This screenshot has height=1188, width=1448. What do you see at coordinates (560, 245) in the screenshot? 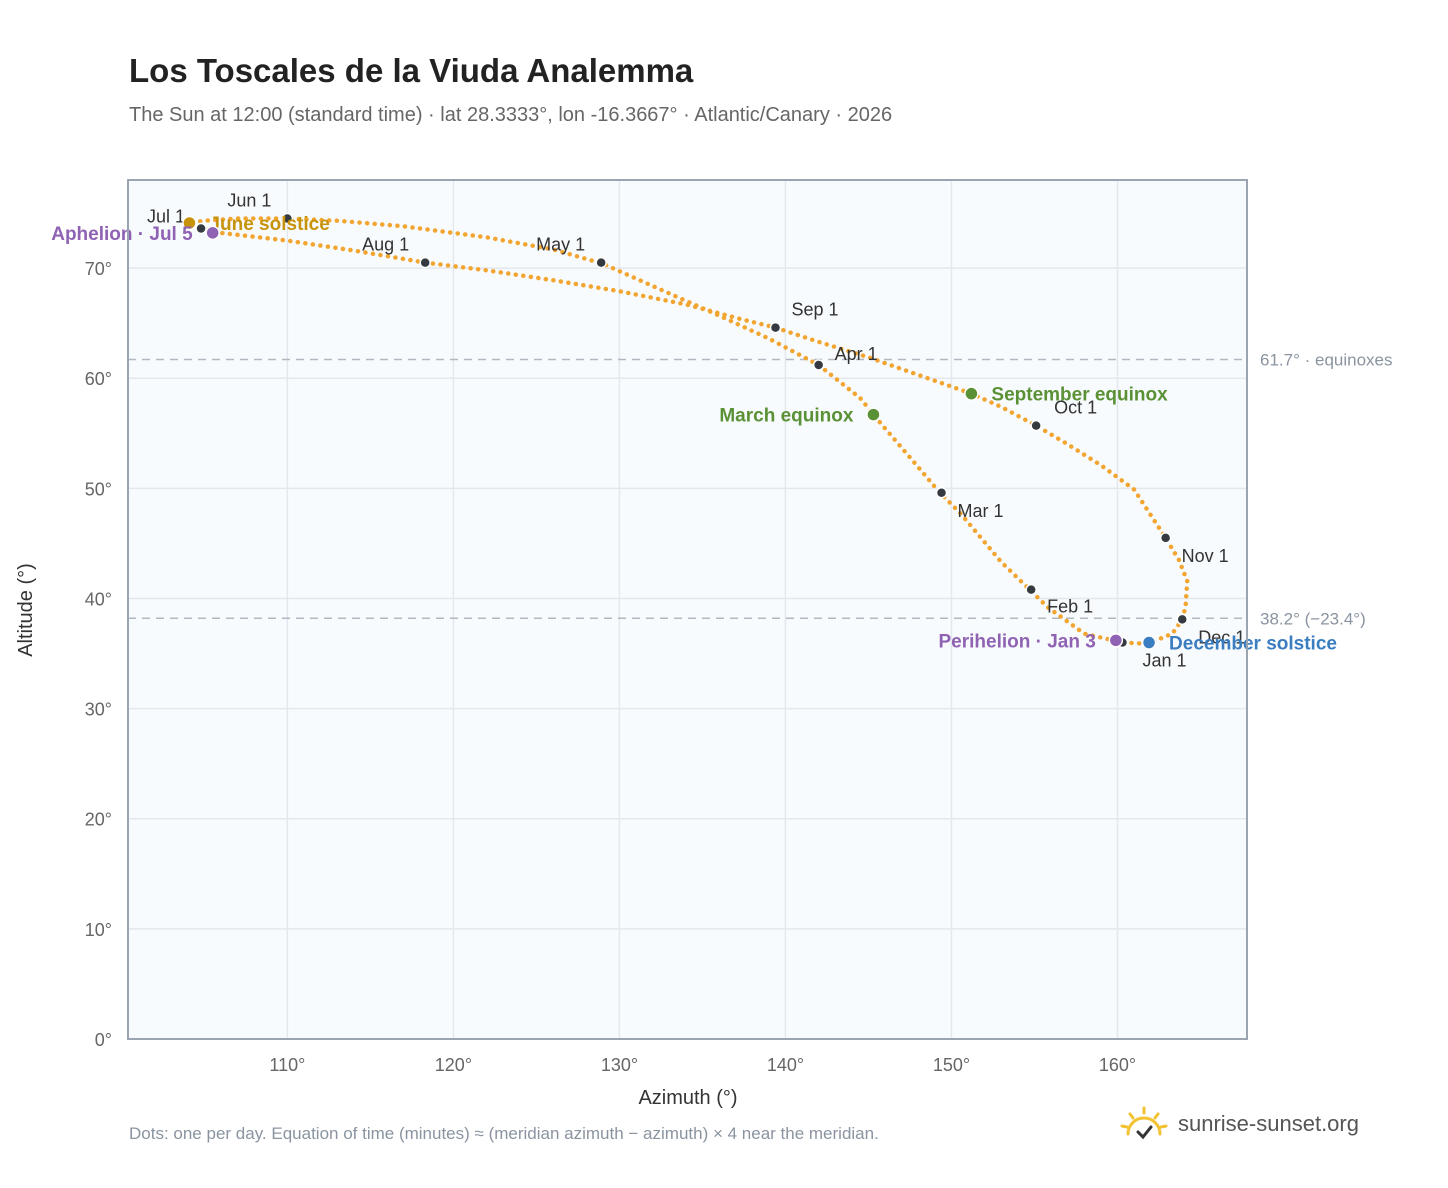
I see `month-label: May 1` at bounding box center [560, 245].